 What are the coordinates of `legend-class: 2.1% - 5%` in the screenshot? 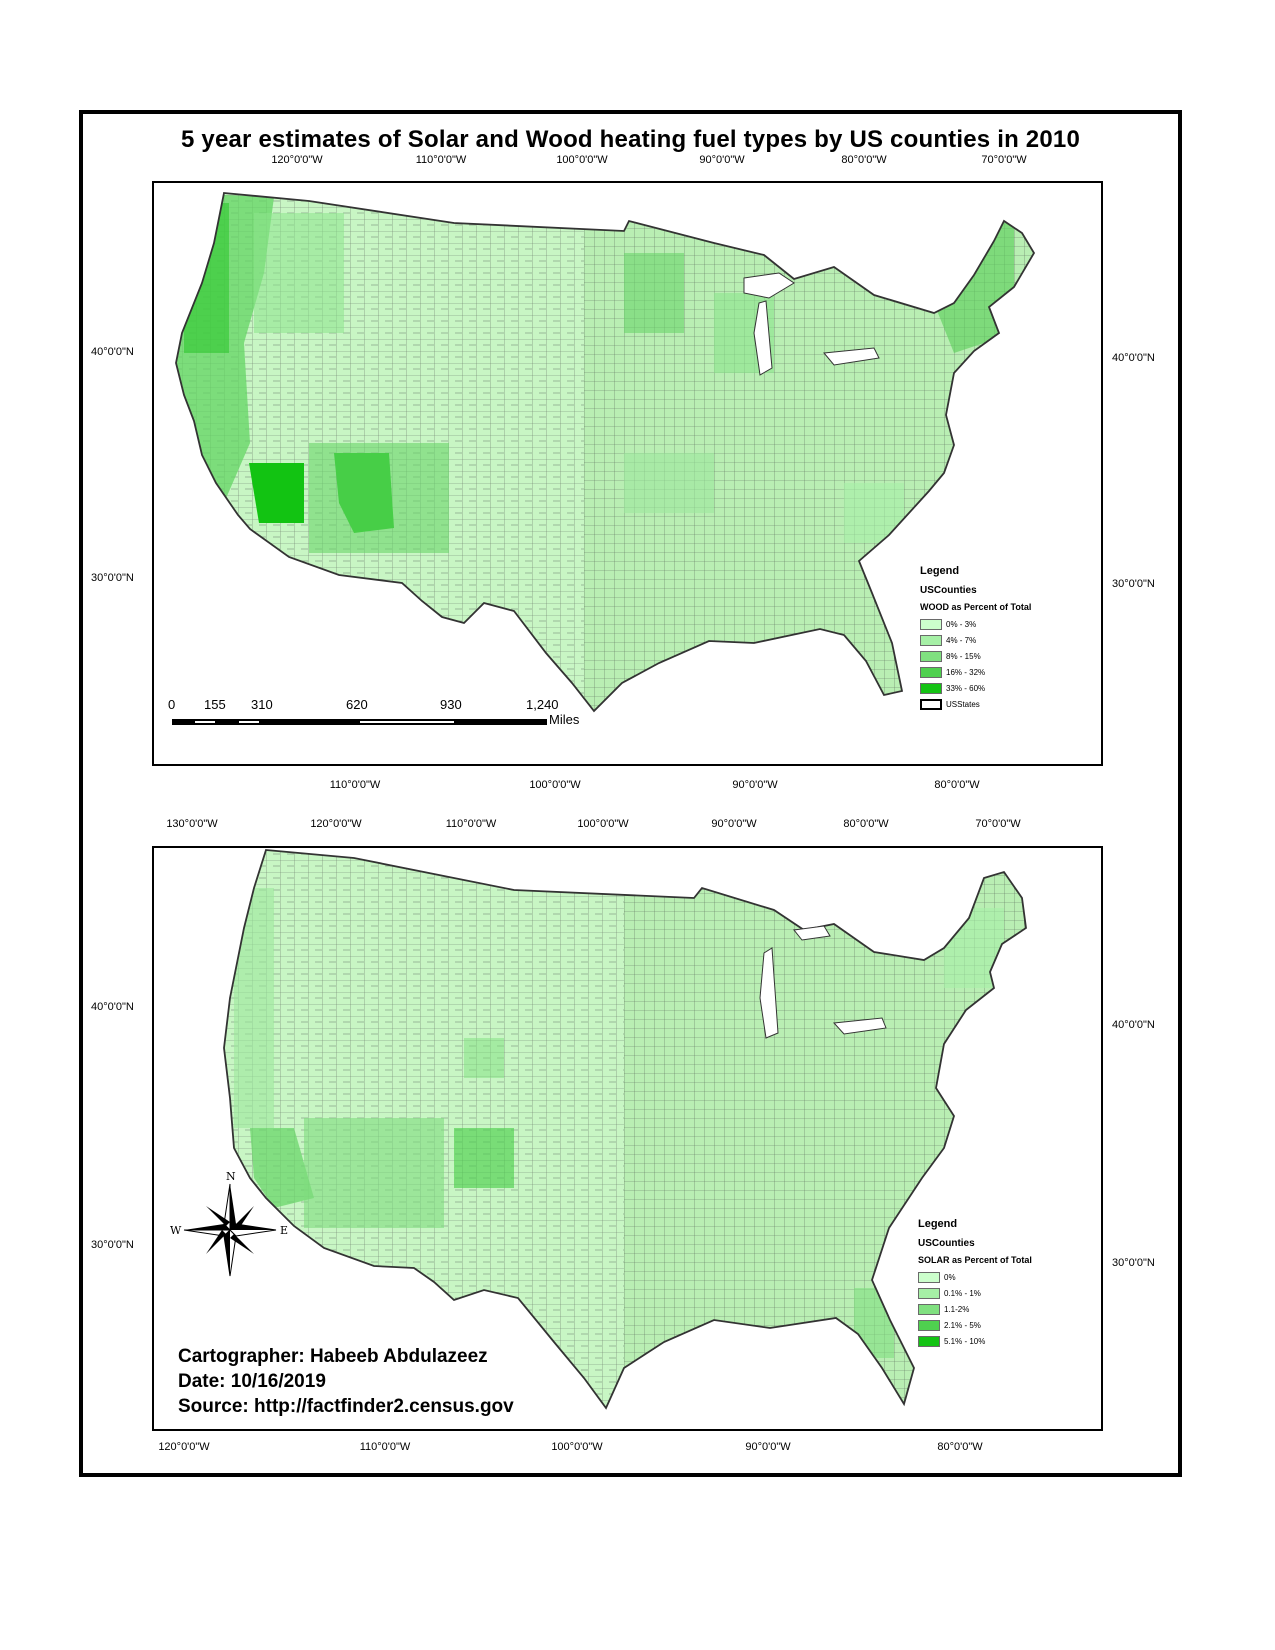 It's located at (998, 1325).